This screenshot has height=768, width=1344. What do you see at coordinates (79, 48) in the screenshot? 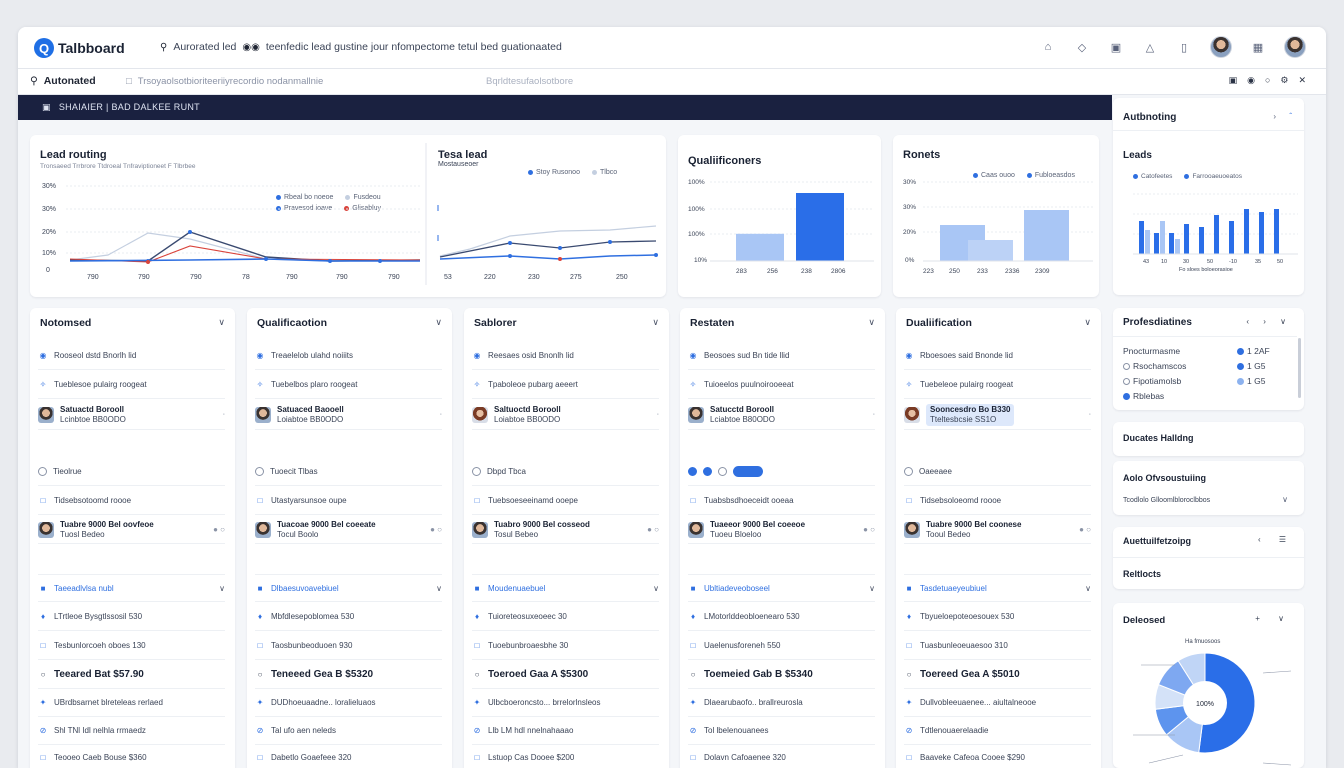
I see `app-logo: Q Talbboard` at bounding box center [79, 48].